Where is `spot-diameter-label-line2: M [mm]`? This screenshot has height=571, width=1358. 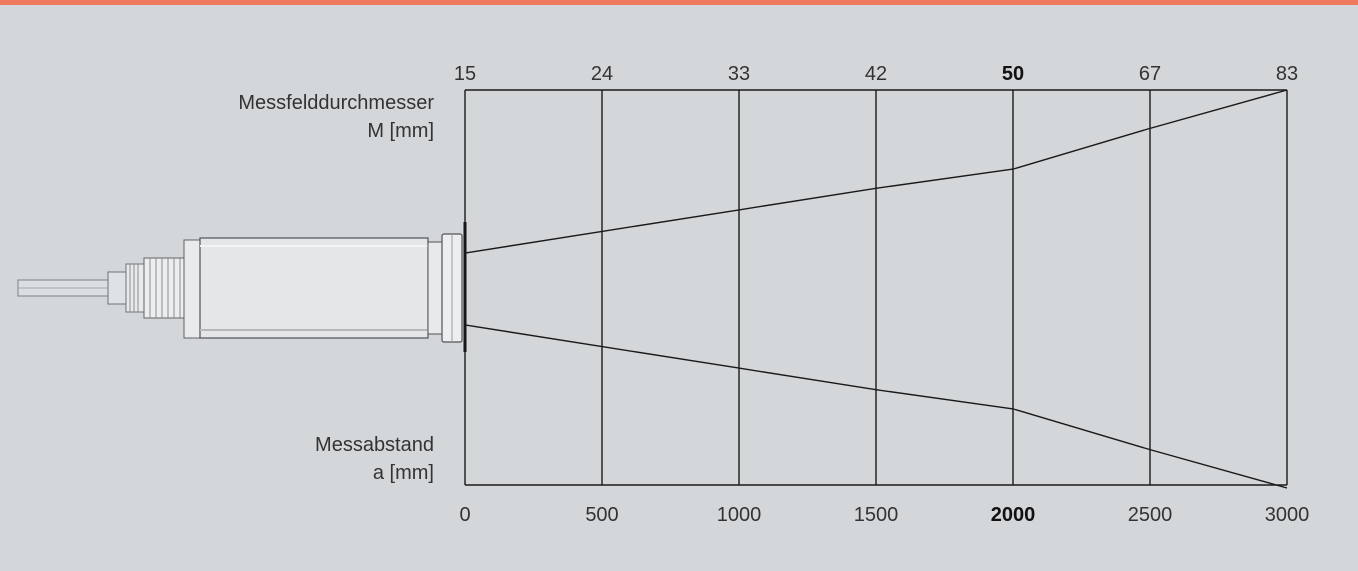 spot-diameter-label-line2: M [mm] is located at coordinates (400, 131).